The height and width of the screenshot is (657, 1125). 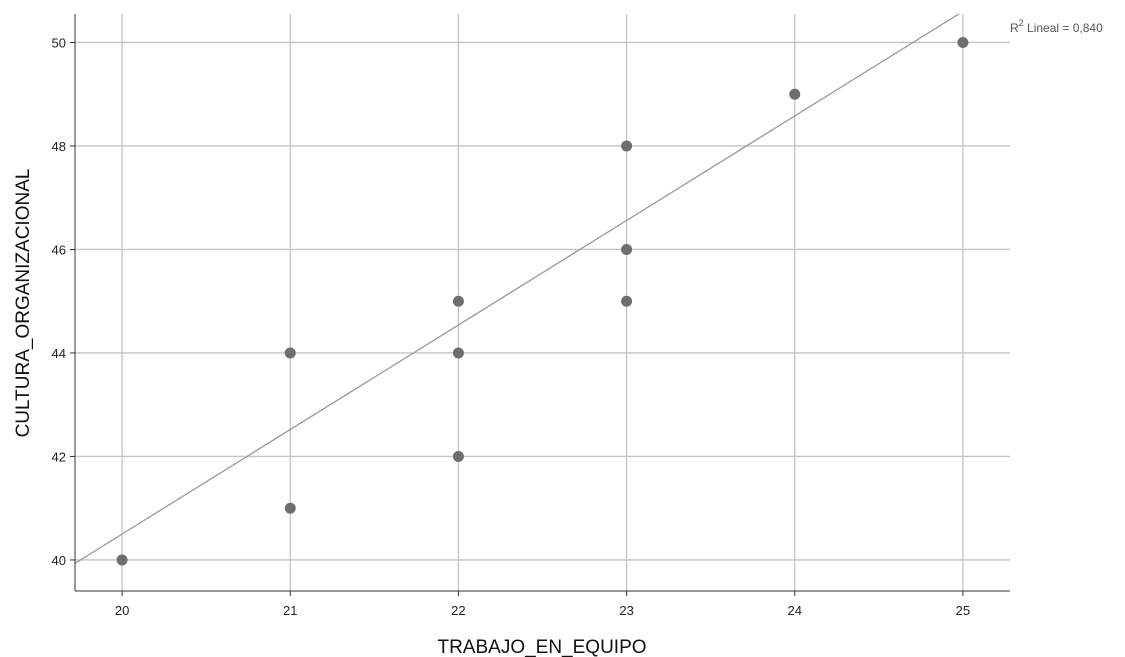 What do you see at coordinates (795, 610) in the screenshot?
I see `x-tick-label: 24` at bounding box center [795, 610].